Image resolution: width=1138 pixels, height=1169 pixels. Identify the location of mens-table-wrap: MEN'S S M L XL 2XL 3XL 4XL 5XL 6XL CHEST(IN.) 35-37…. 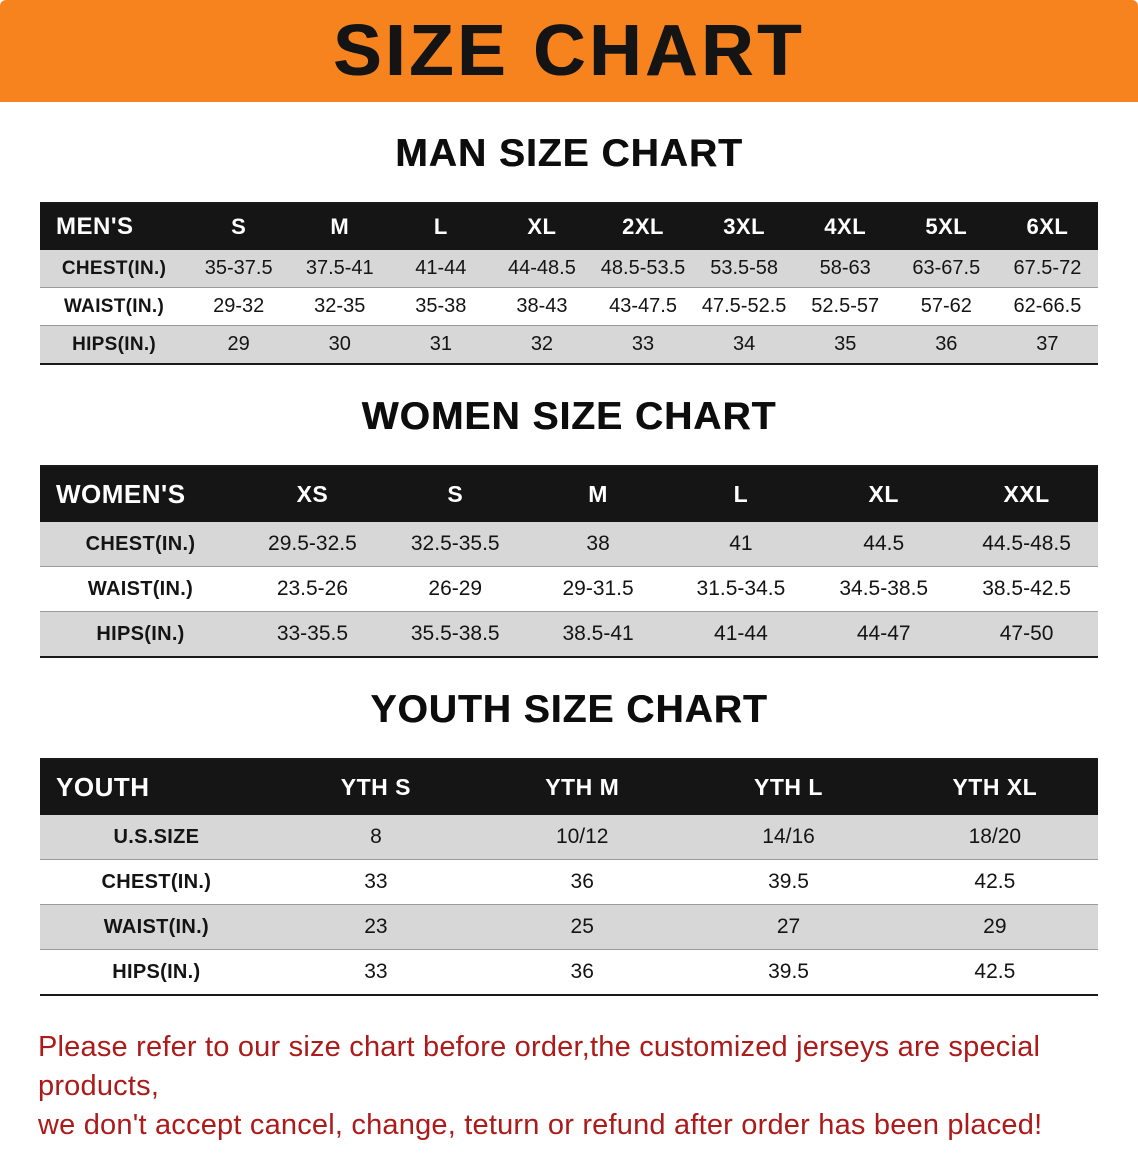
(569, 283).